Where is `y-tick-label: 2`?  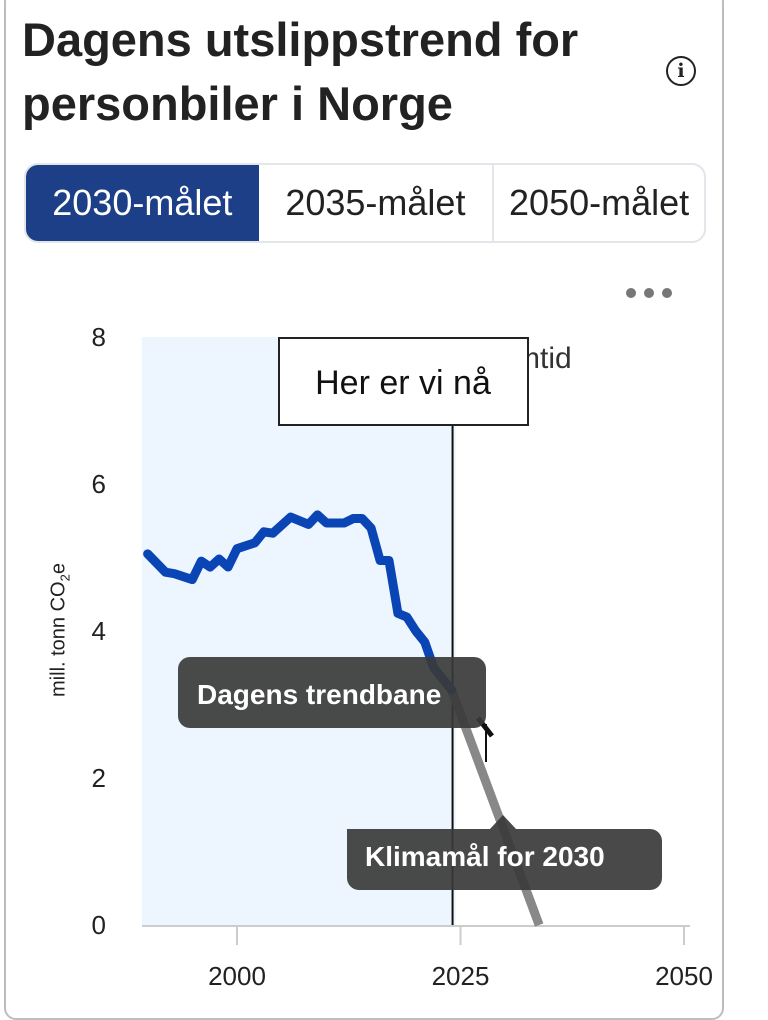
y-tick-label: 2 is located at coordinates (99, 778).